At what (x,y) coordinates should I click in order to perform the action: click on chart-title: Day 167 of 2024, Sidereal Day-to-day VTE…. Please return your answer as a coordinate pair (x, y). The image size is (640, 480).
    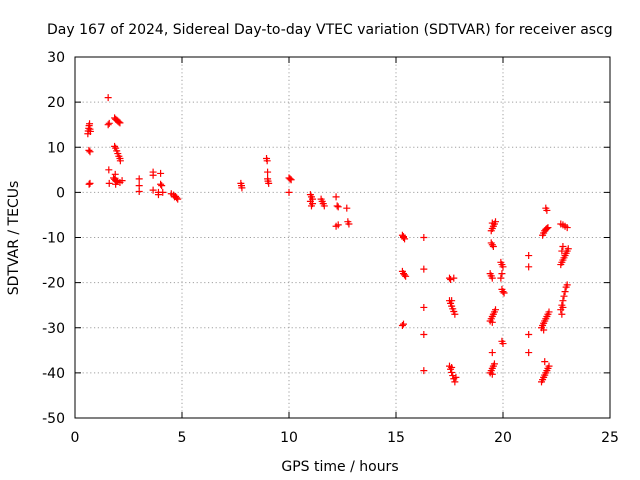
    Looking at the image, I should click on (330, 30).